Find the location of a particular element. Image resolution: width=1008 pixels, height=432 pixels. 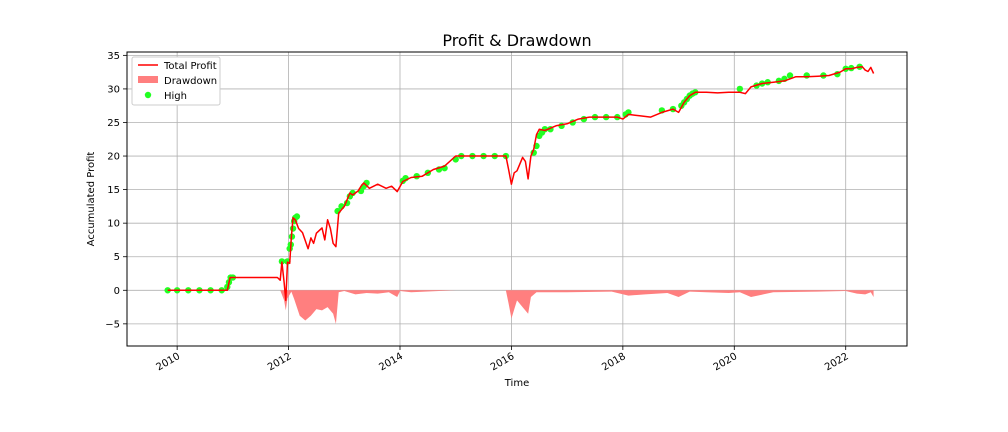

legend-box is located at coordinates (176, 81).